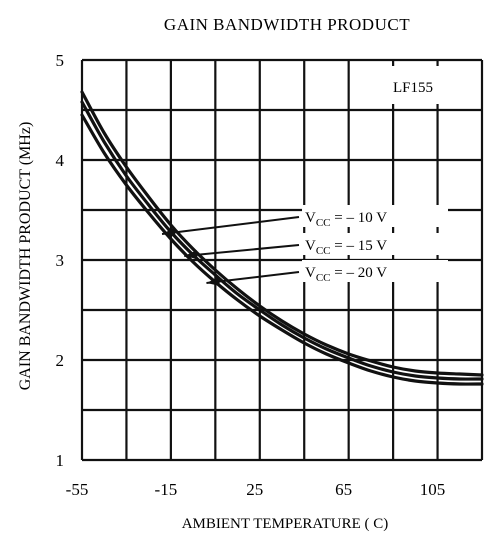 The image size is (485, 534). I want to click on y-tick-label: 3, so click(60, 260).